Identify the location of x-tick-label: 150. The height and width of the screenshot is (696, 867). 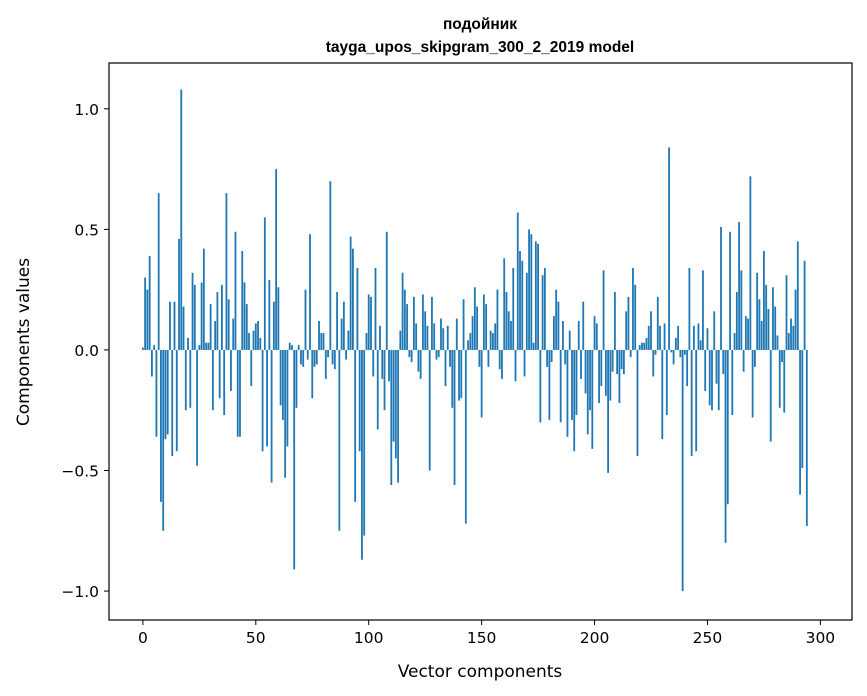
(482, 638).